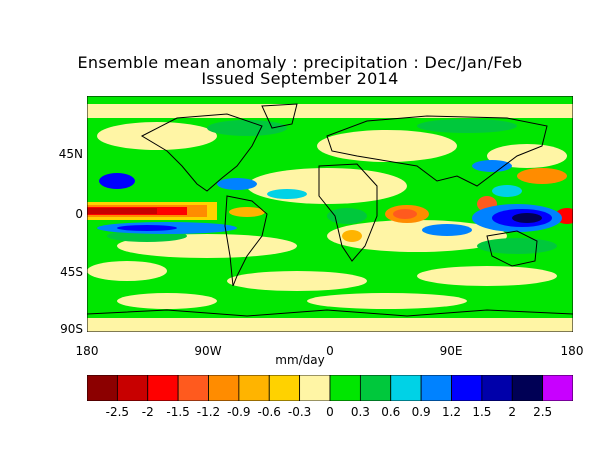 The height and width of the screenshot is (450, 600). Describe the element at coordinates (451, 351) in the screenshot. I see `lon-label-90e: 90E` at that location.